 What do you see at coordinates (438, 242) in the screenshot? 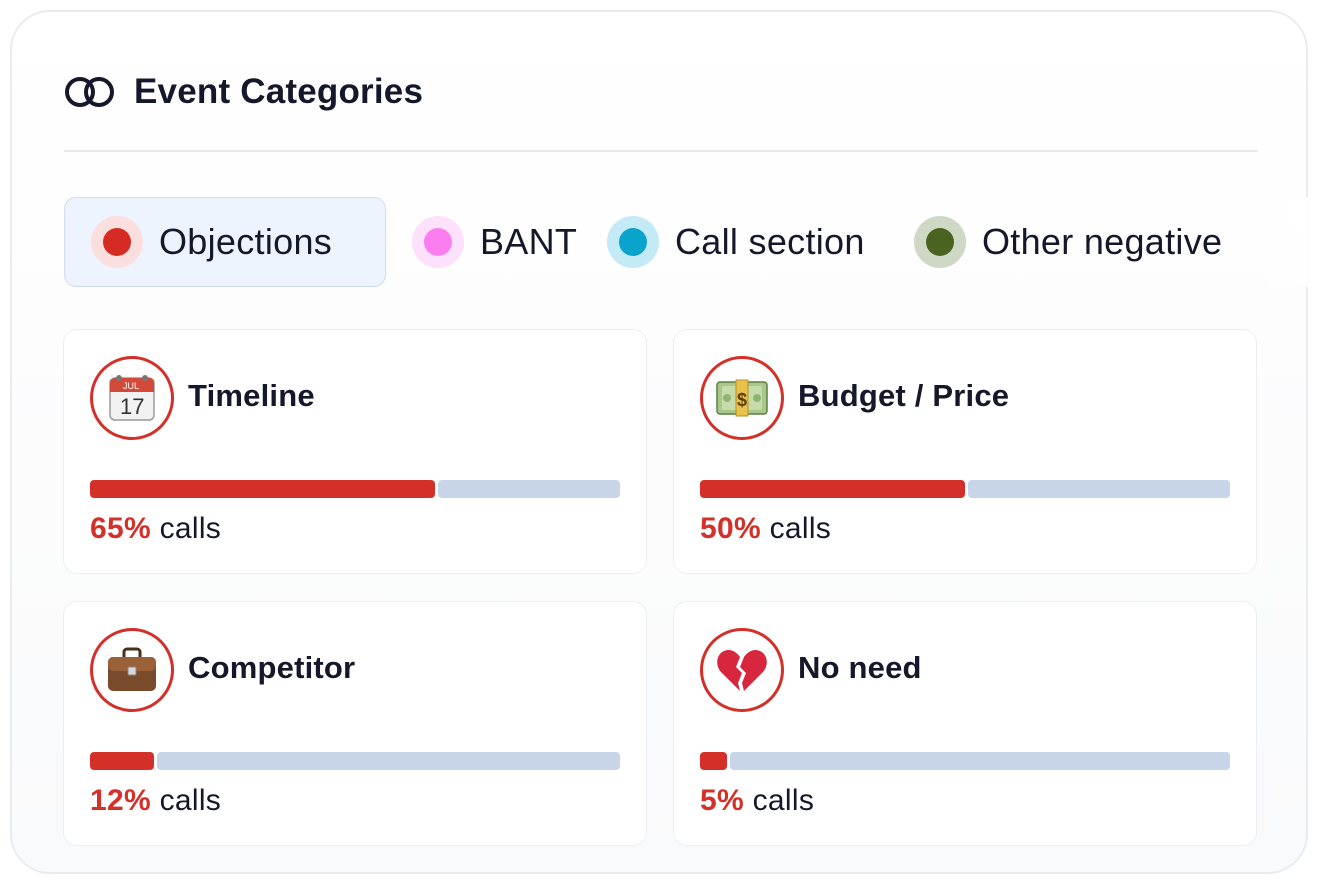
I see `bant-dot-icon` at bounding box center [438, 242].